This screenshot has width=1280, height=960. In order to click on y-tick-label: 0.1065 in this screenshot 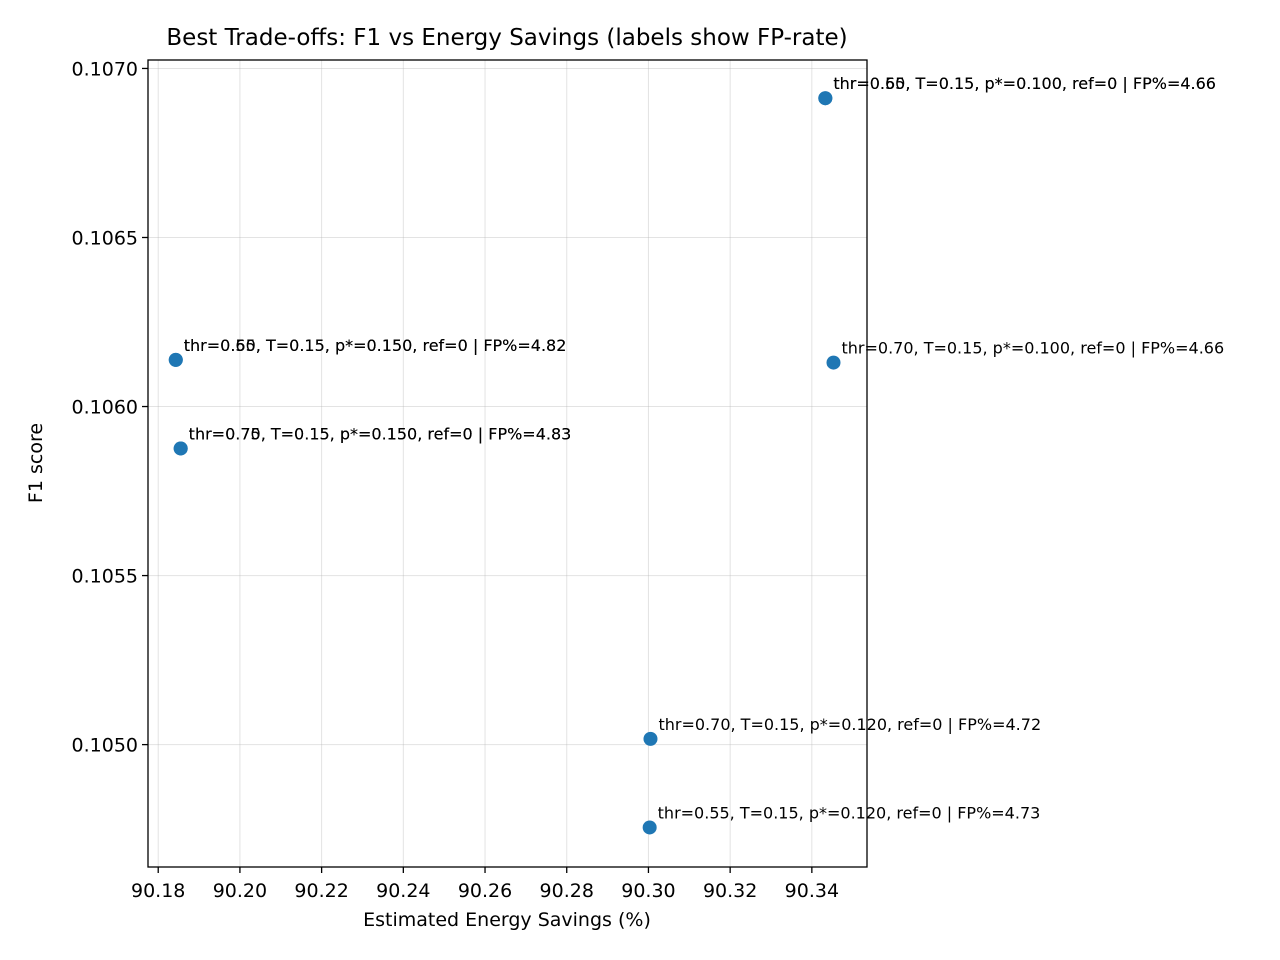, I will do `click(105, 238)`.